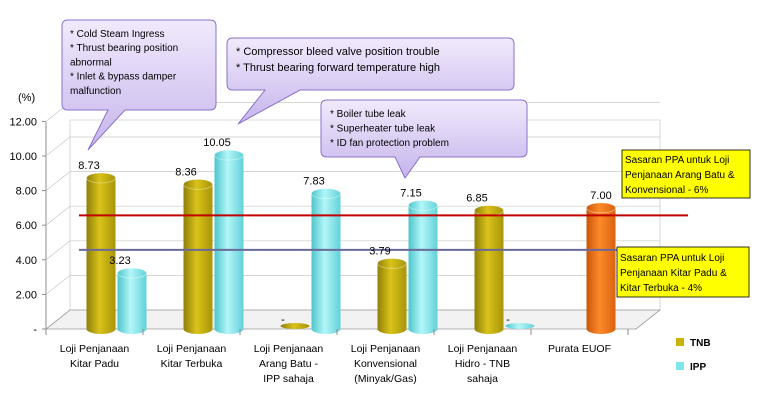  What do you see at coordinates (185, 172) in the screenshot?
I see `data-label-tnb-1: 8.36` at bounding box center [185, 172].